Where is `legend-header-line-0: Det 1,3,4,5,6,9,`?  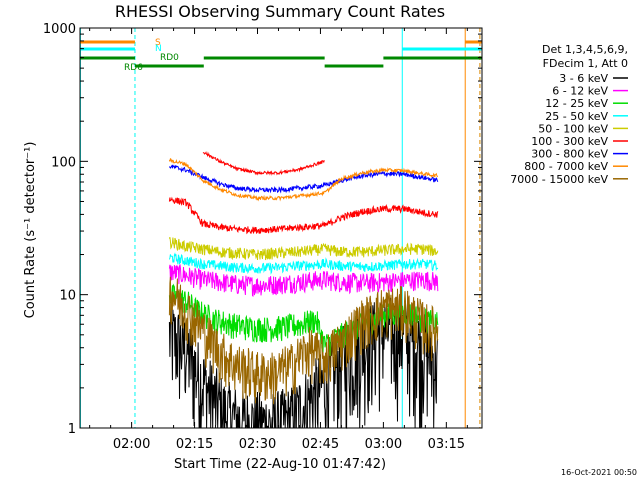
legend-header-line-0: Det 1,3,4,5,6,9, is located at coordinates (585, 49).